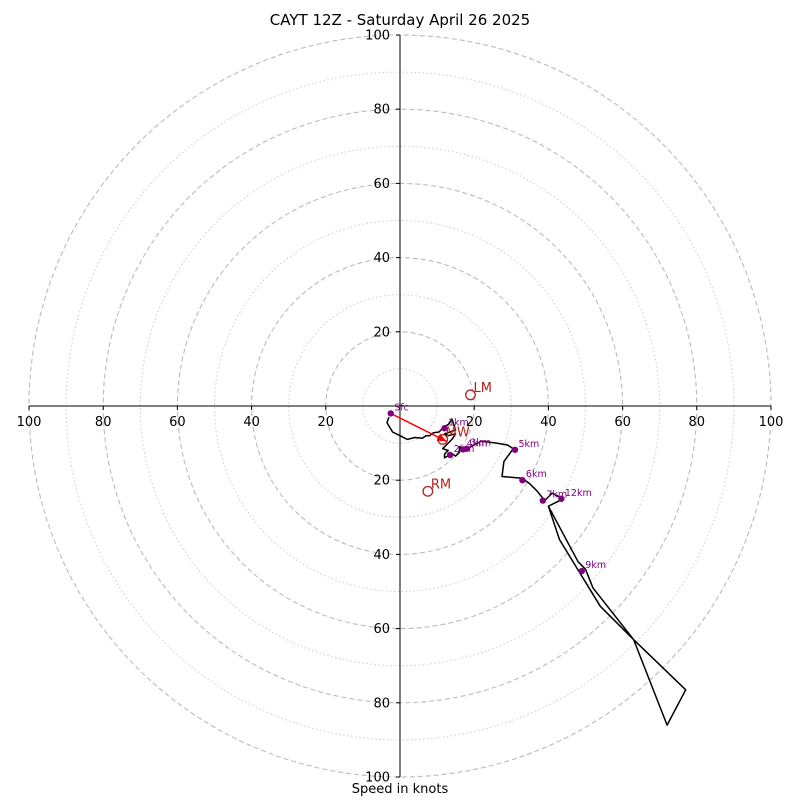 The width and height of the screenshot is (800, 800). I want to click on height-label-7km: 7km, so click(556, 495).